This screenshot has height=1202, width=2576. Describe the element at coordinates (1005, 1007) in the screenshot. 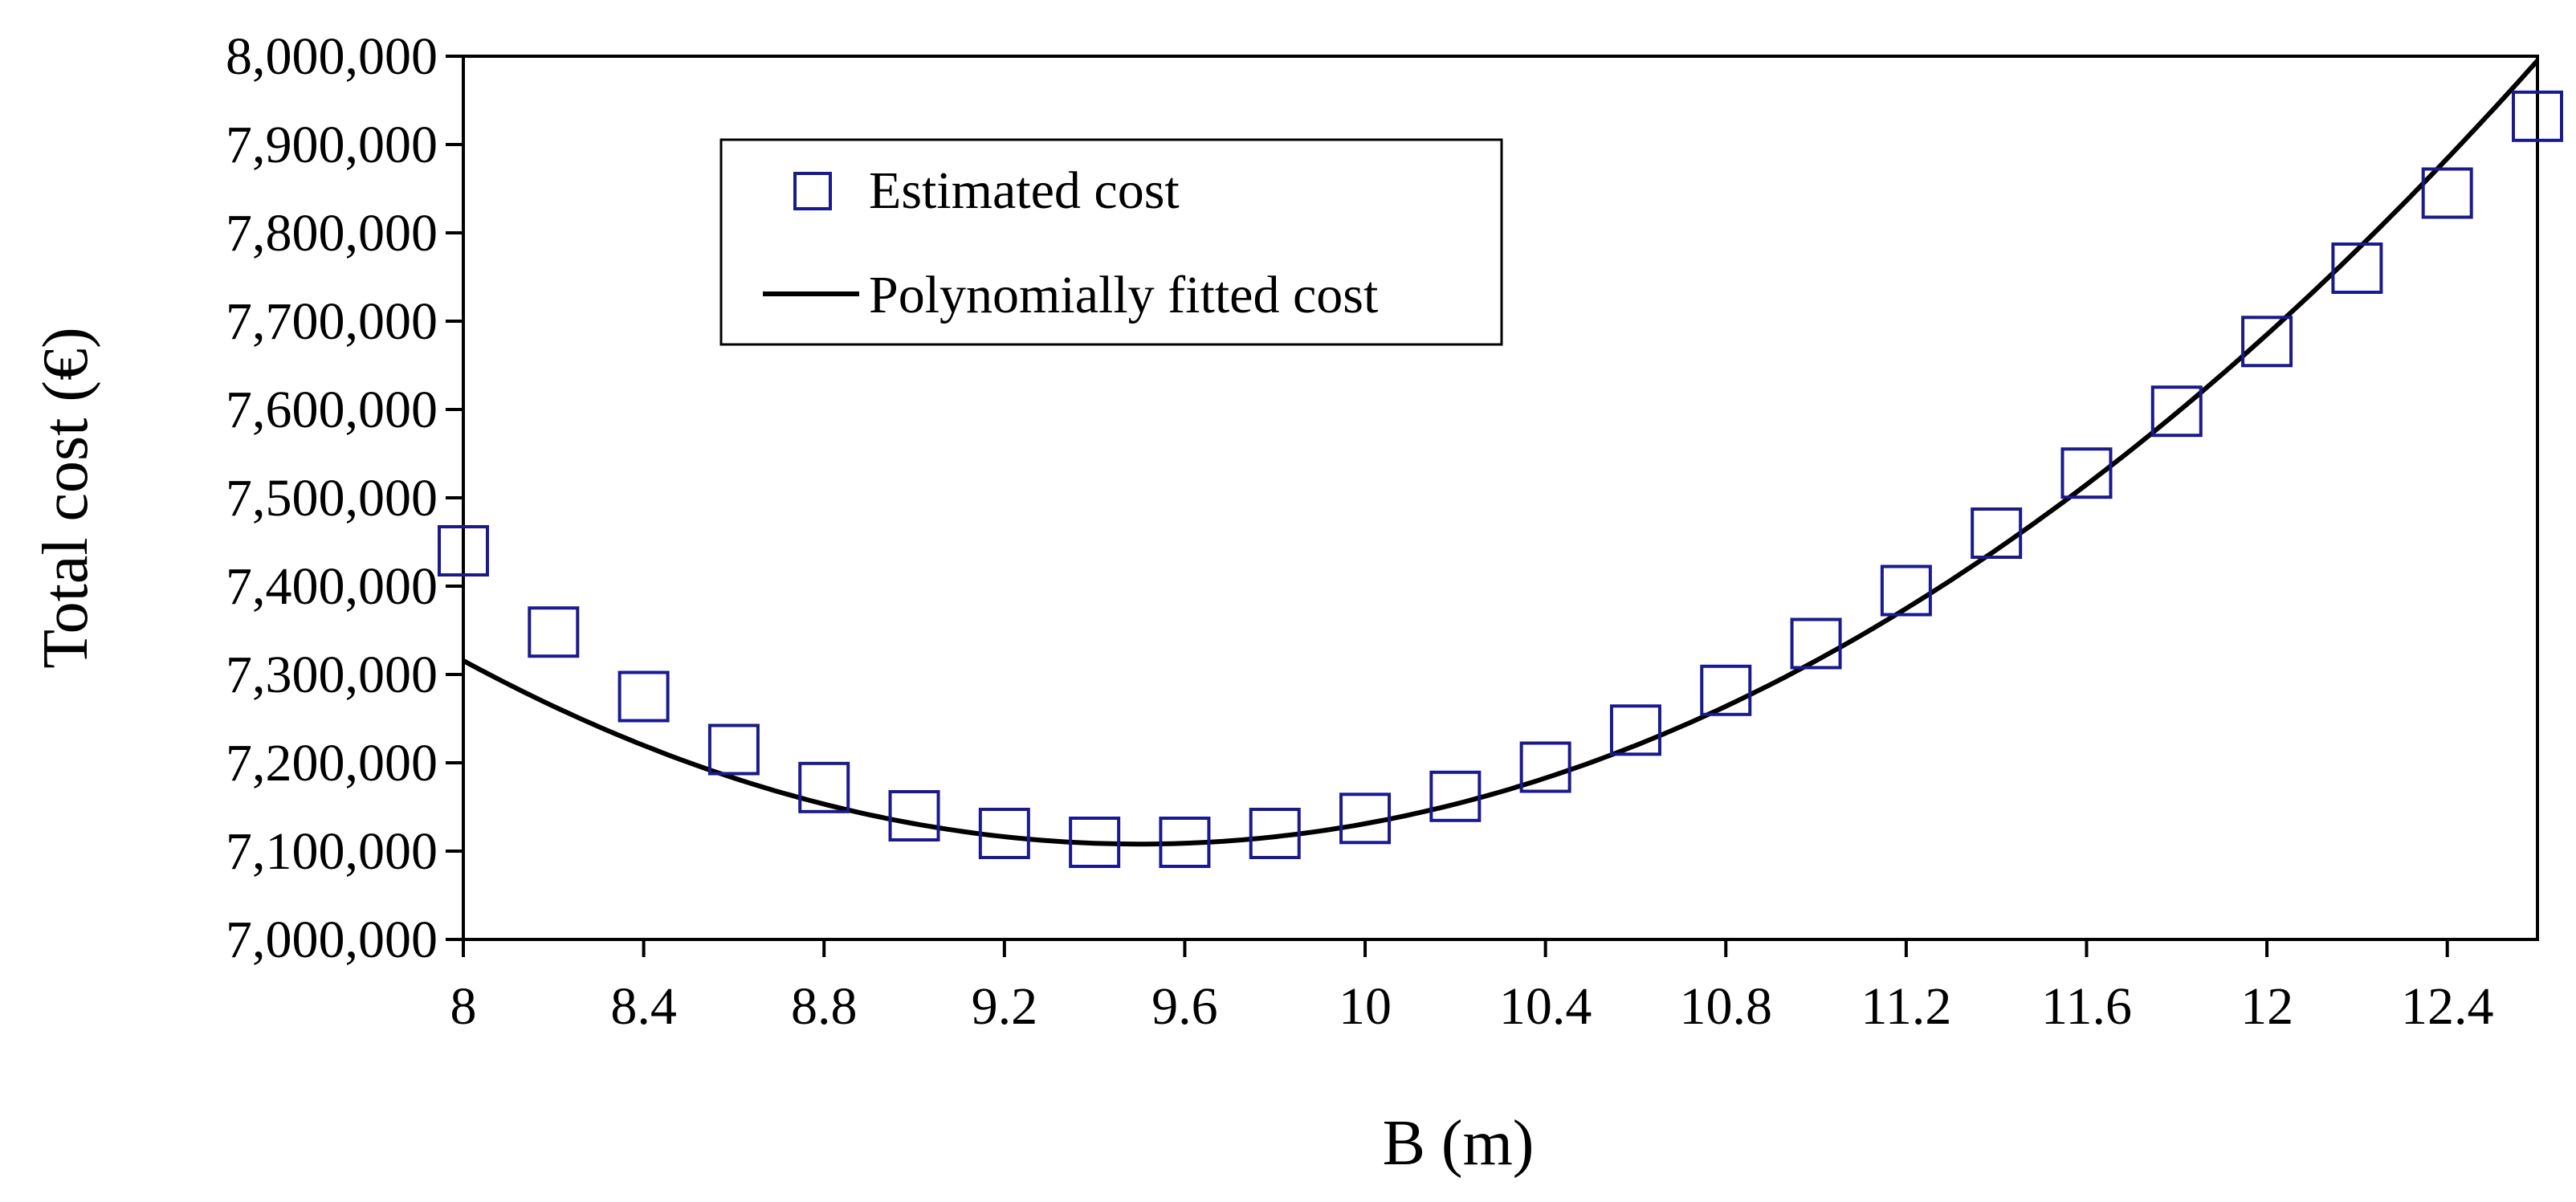

I see `x-tick-label: 9.2` at that location.